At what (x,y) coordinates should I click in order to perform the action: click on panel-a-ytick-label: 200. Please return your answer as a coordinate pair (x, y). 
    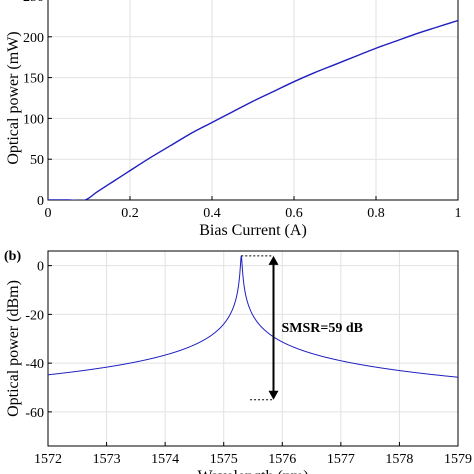
    Looking at the image, I should click on (33, 38).